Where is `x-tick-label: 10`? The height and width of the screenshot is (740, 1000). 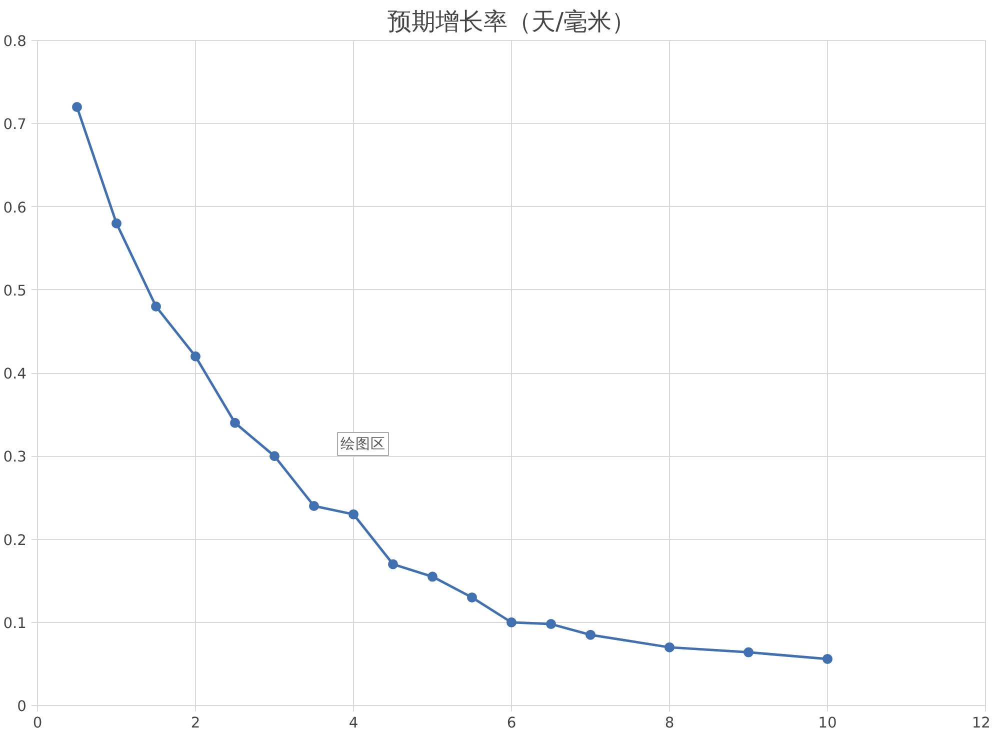
x-tick-label: 10 is located at coordinates (827, 723).